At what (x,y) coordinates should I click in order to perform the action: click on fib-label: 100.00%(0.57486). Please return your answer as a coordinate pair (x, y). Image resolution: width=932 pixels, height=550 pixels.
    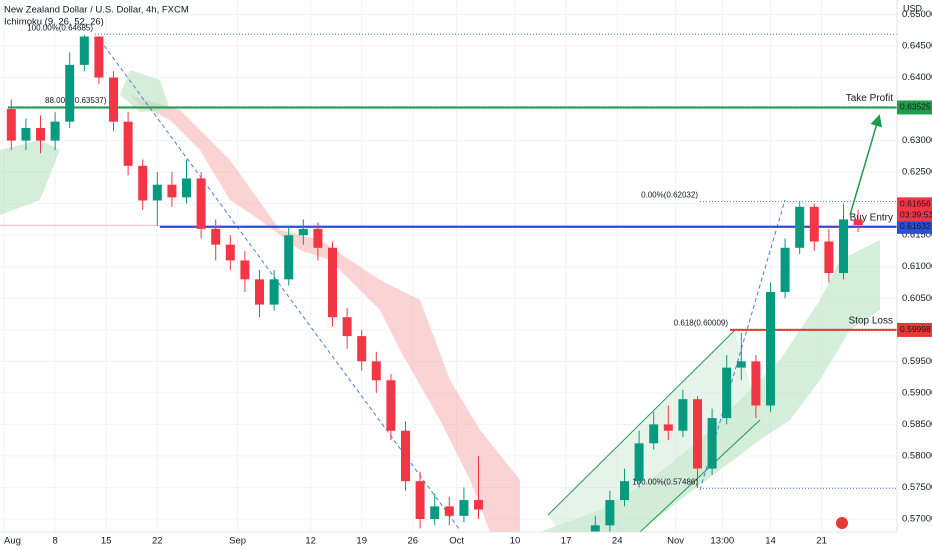
    Looking at the image, I should click on (665, 481).